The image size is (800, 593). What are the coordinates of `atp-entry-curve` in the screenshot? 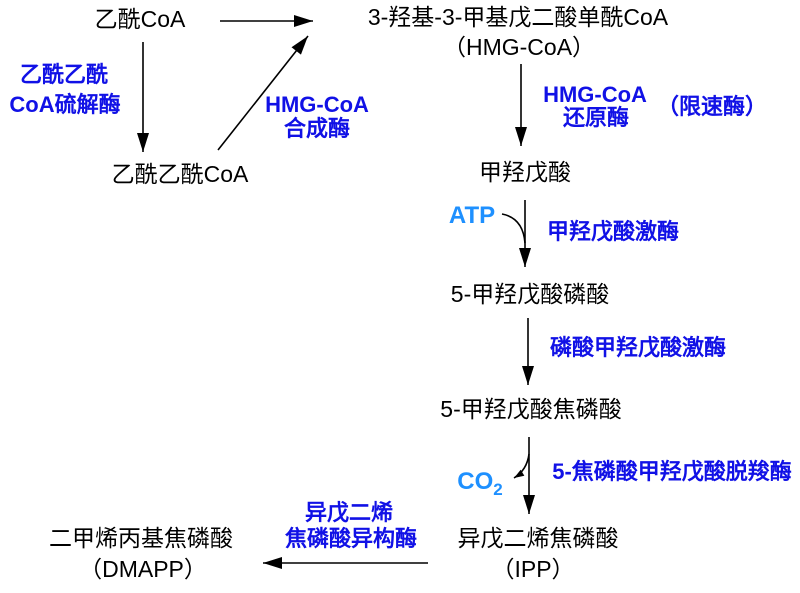 It's located at (513, 228).